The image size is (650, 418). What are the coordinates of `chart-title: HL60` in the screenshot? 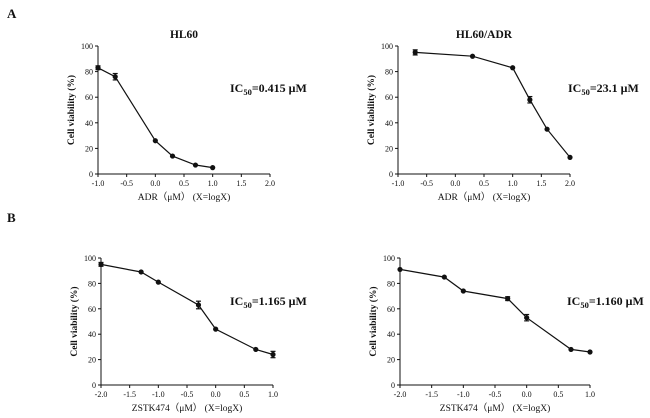 It's located at (184, 35).